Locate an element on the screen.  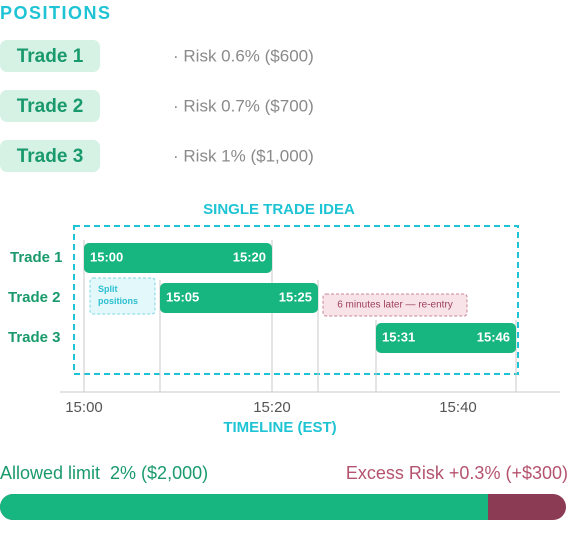
position-label: Trade 2 is located at coordinates (50, 106).